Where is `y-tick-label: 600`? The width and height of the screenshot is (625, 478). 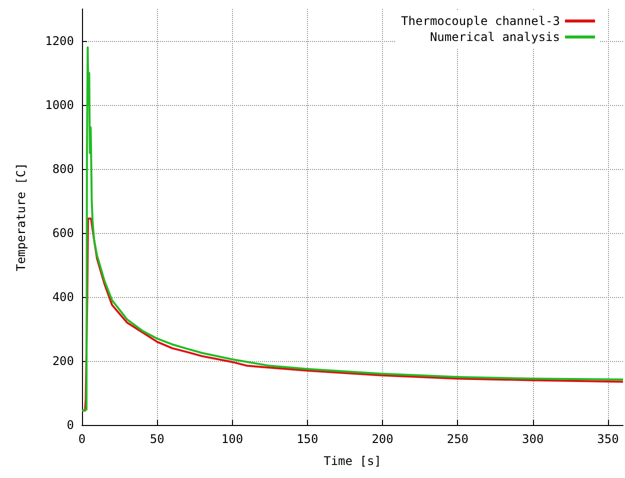 y-tick-label: 600 is located at coordinates (63, 233).